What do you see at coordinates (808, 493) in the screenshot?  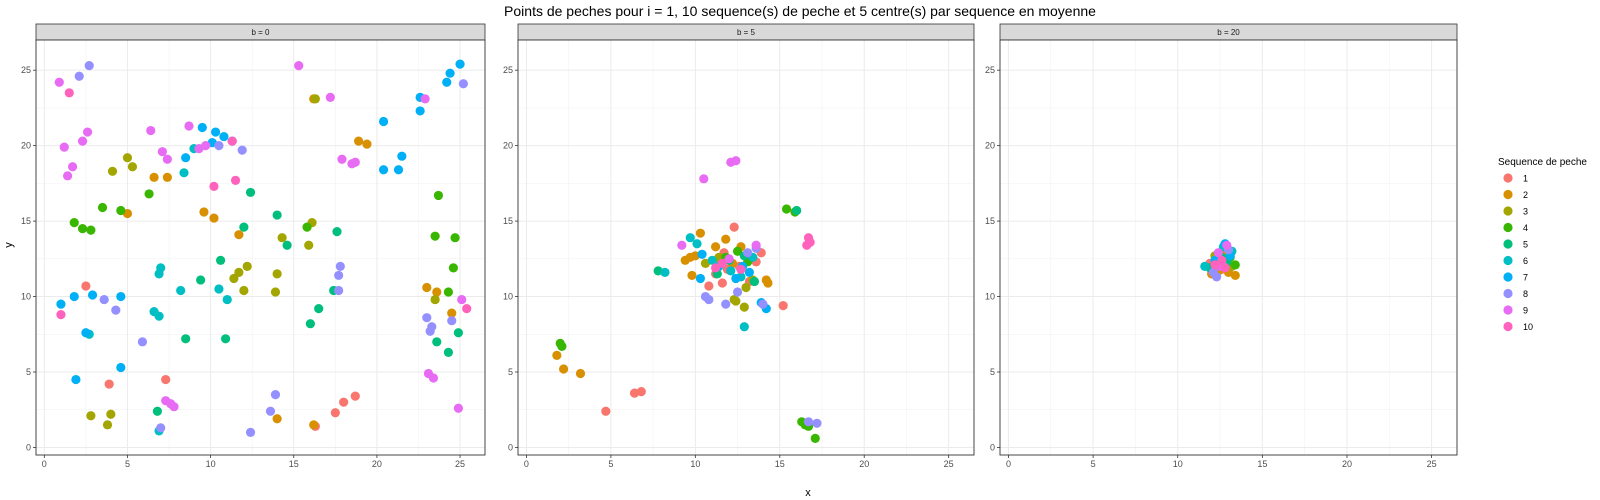 I see `x-axis-title: x` at bounding box center [808, 493].